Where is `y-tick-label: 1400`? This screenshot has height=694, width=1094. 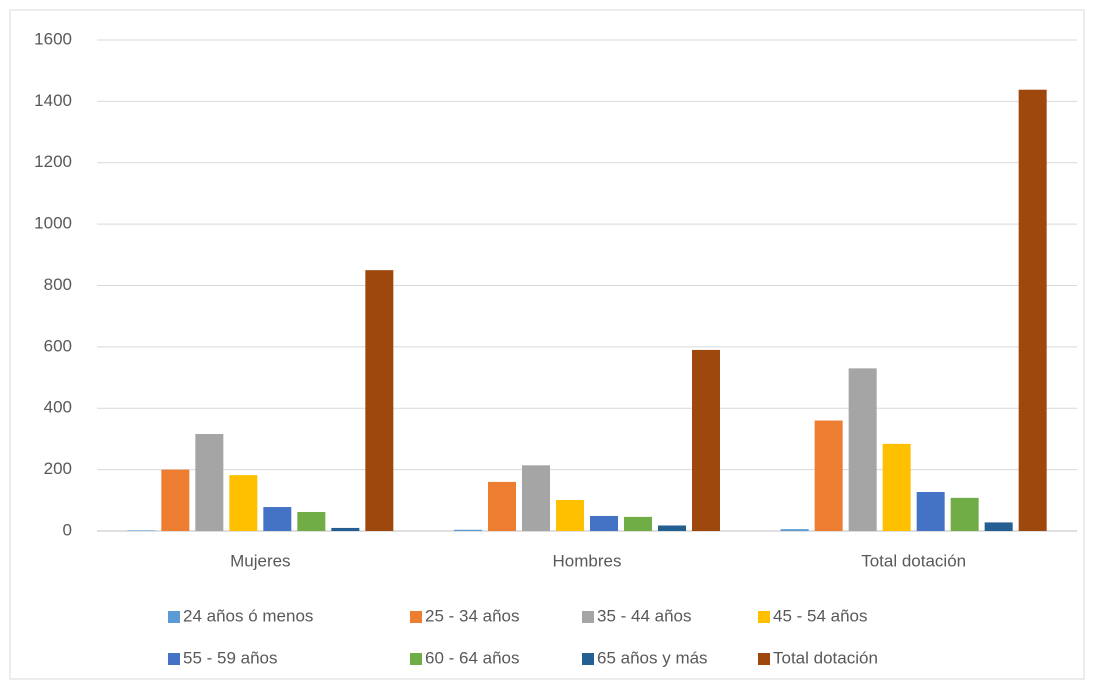 y-tick-label: 1400 is located at coordinates (53, 100).